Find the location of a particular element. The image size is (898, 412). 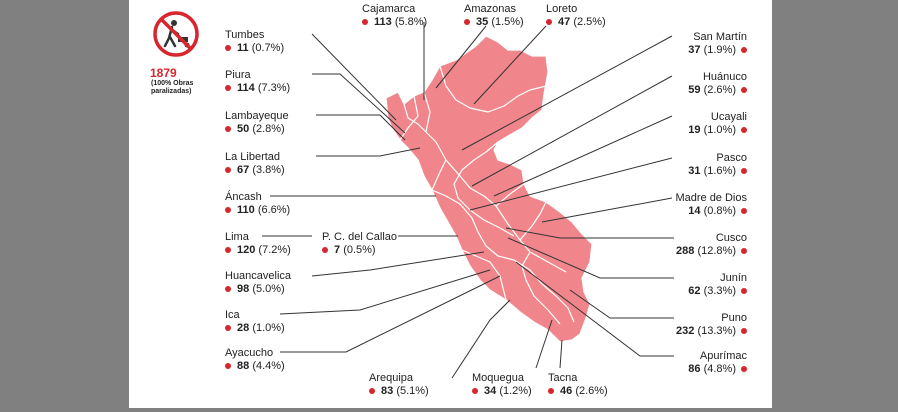

region-name: Madre de Dios is located at coordinates (711, 198).